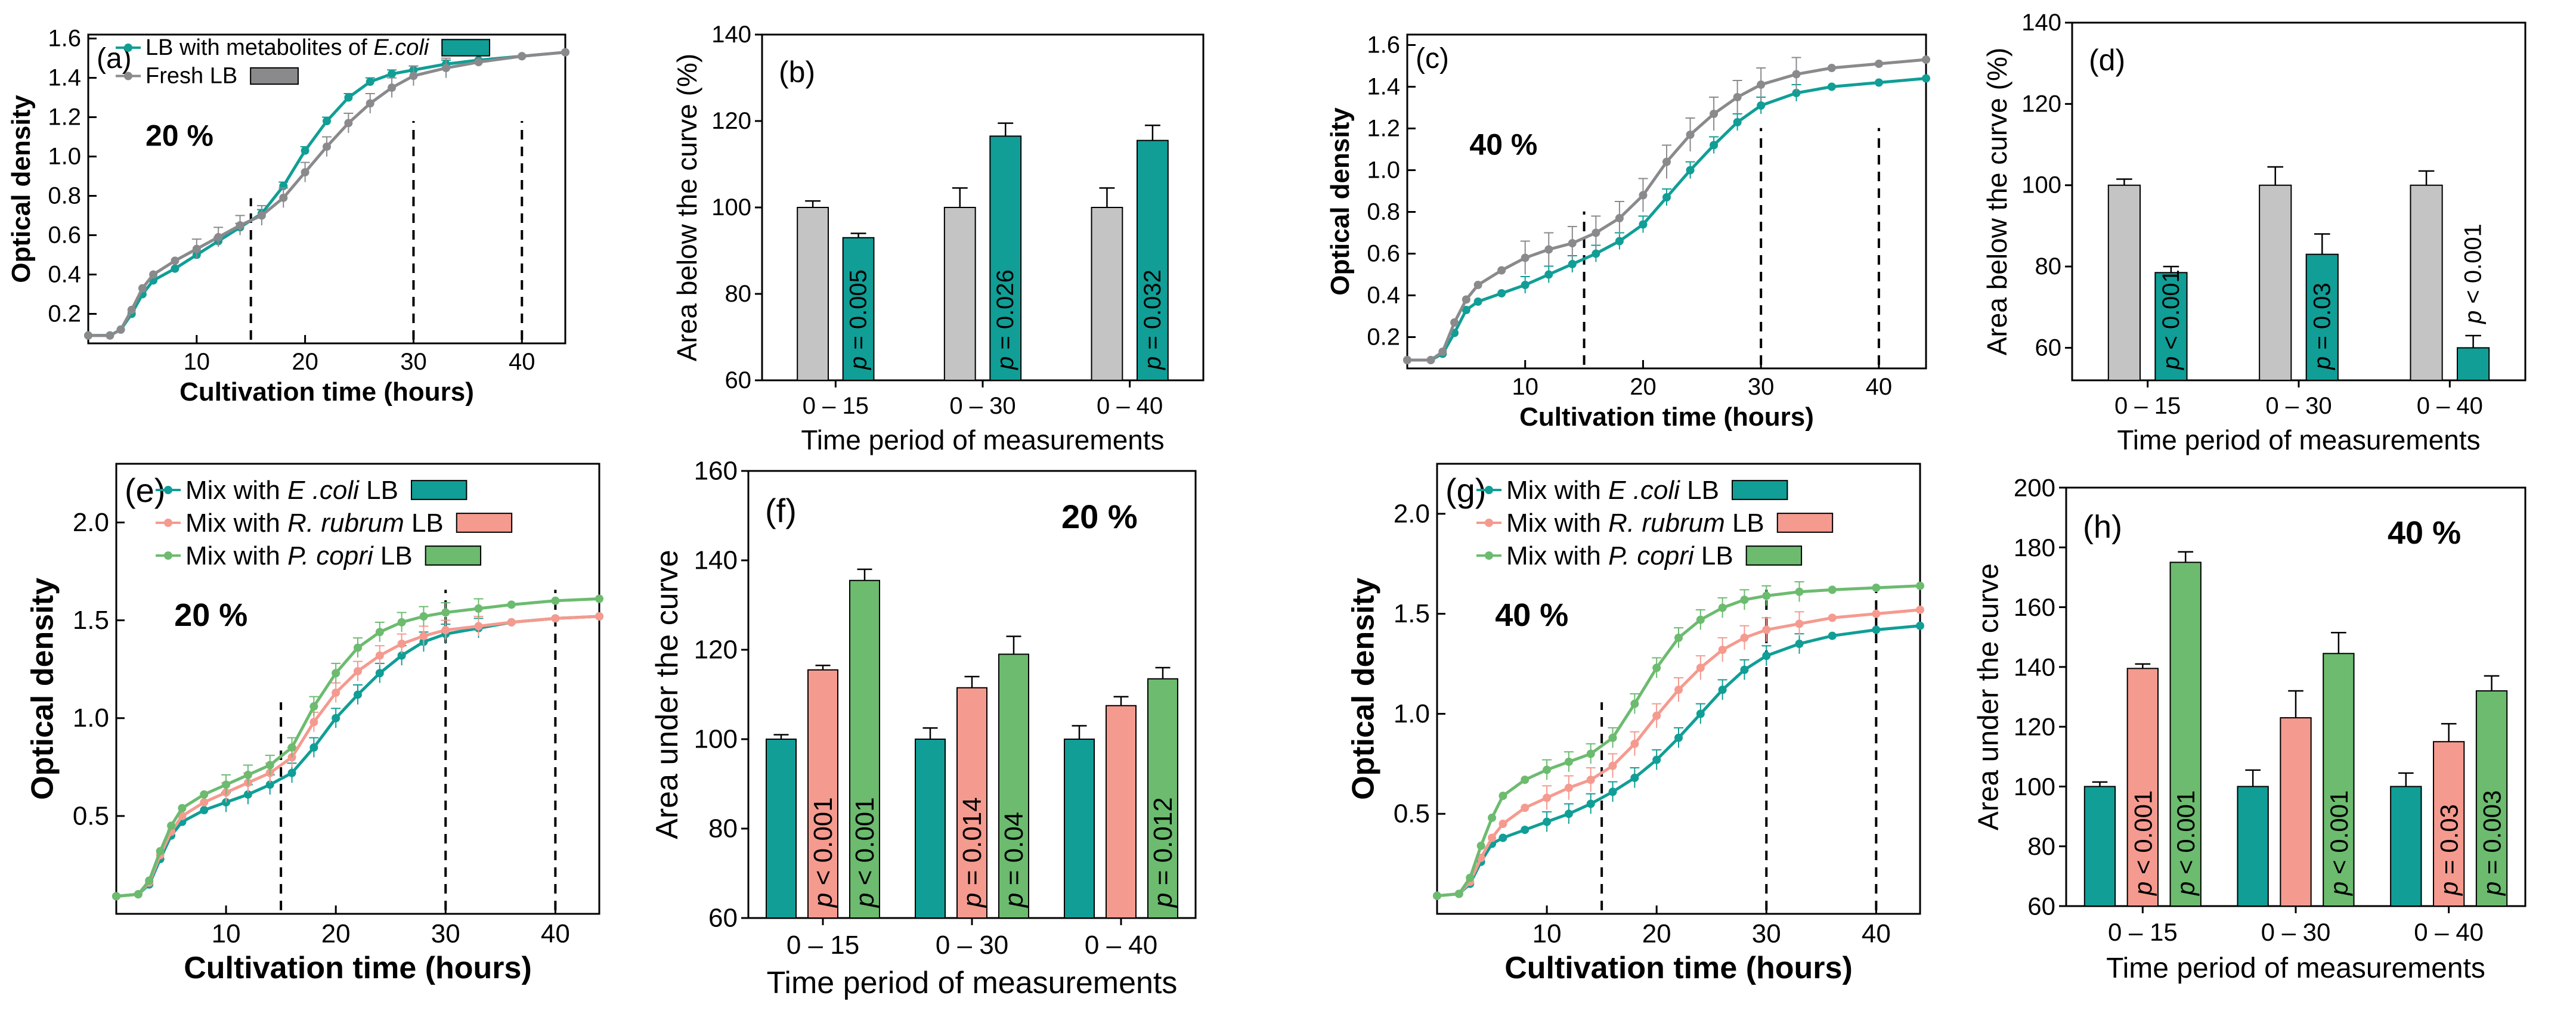 This screenshot has height=1011, width=2576. What do you see at coordinates (64, 314) in the screenshot?
I see `y-tick-label: 0.2` at bounding box center [64, 314].